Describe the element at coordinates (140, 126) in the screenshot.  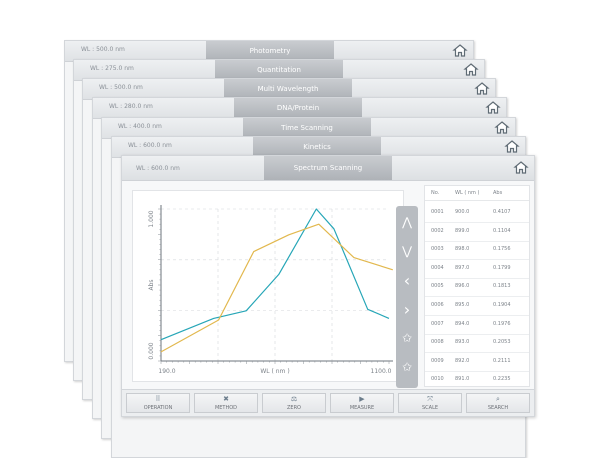
I see `wavelength-readout: WL : 400.0 nm` at that location.